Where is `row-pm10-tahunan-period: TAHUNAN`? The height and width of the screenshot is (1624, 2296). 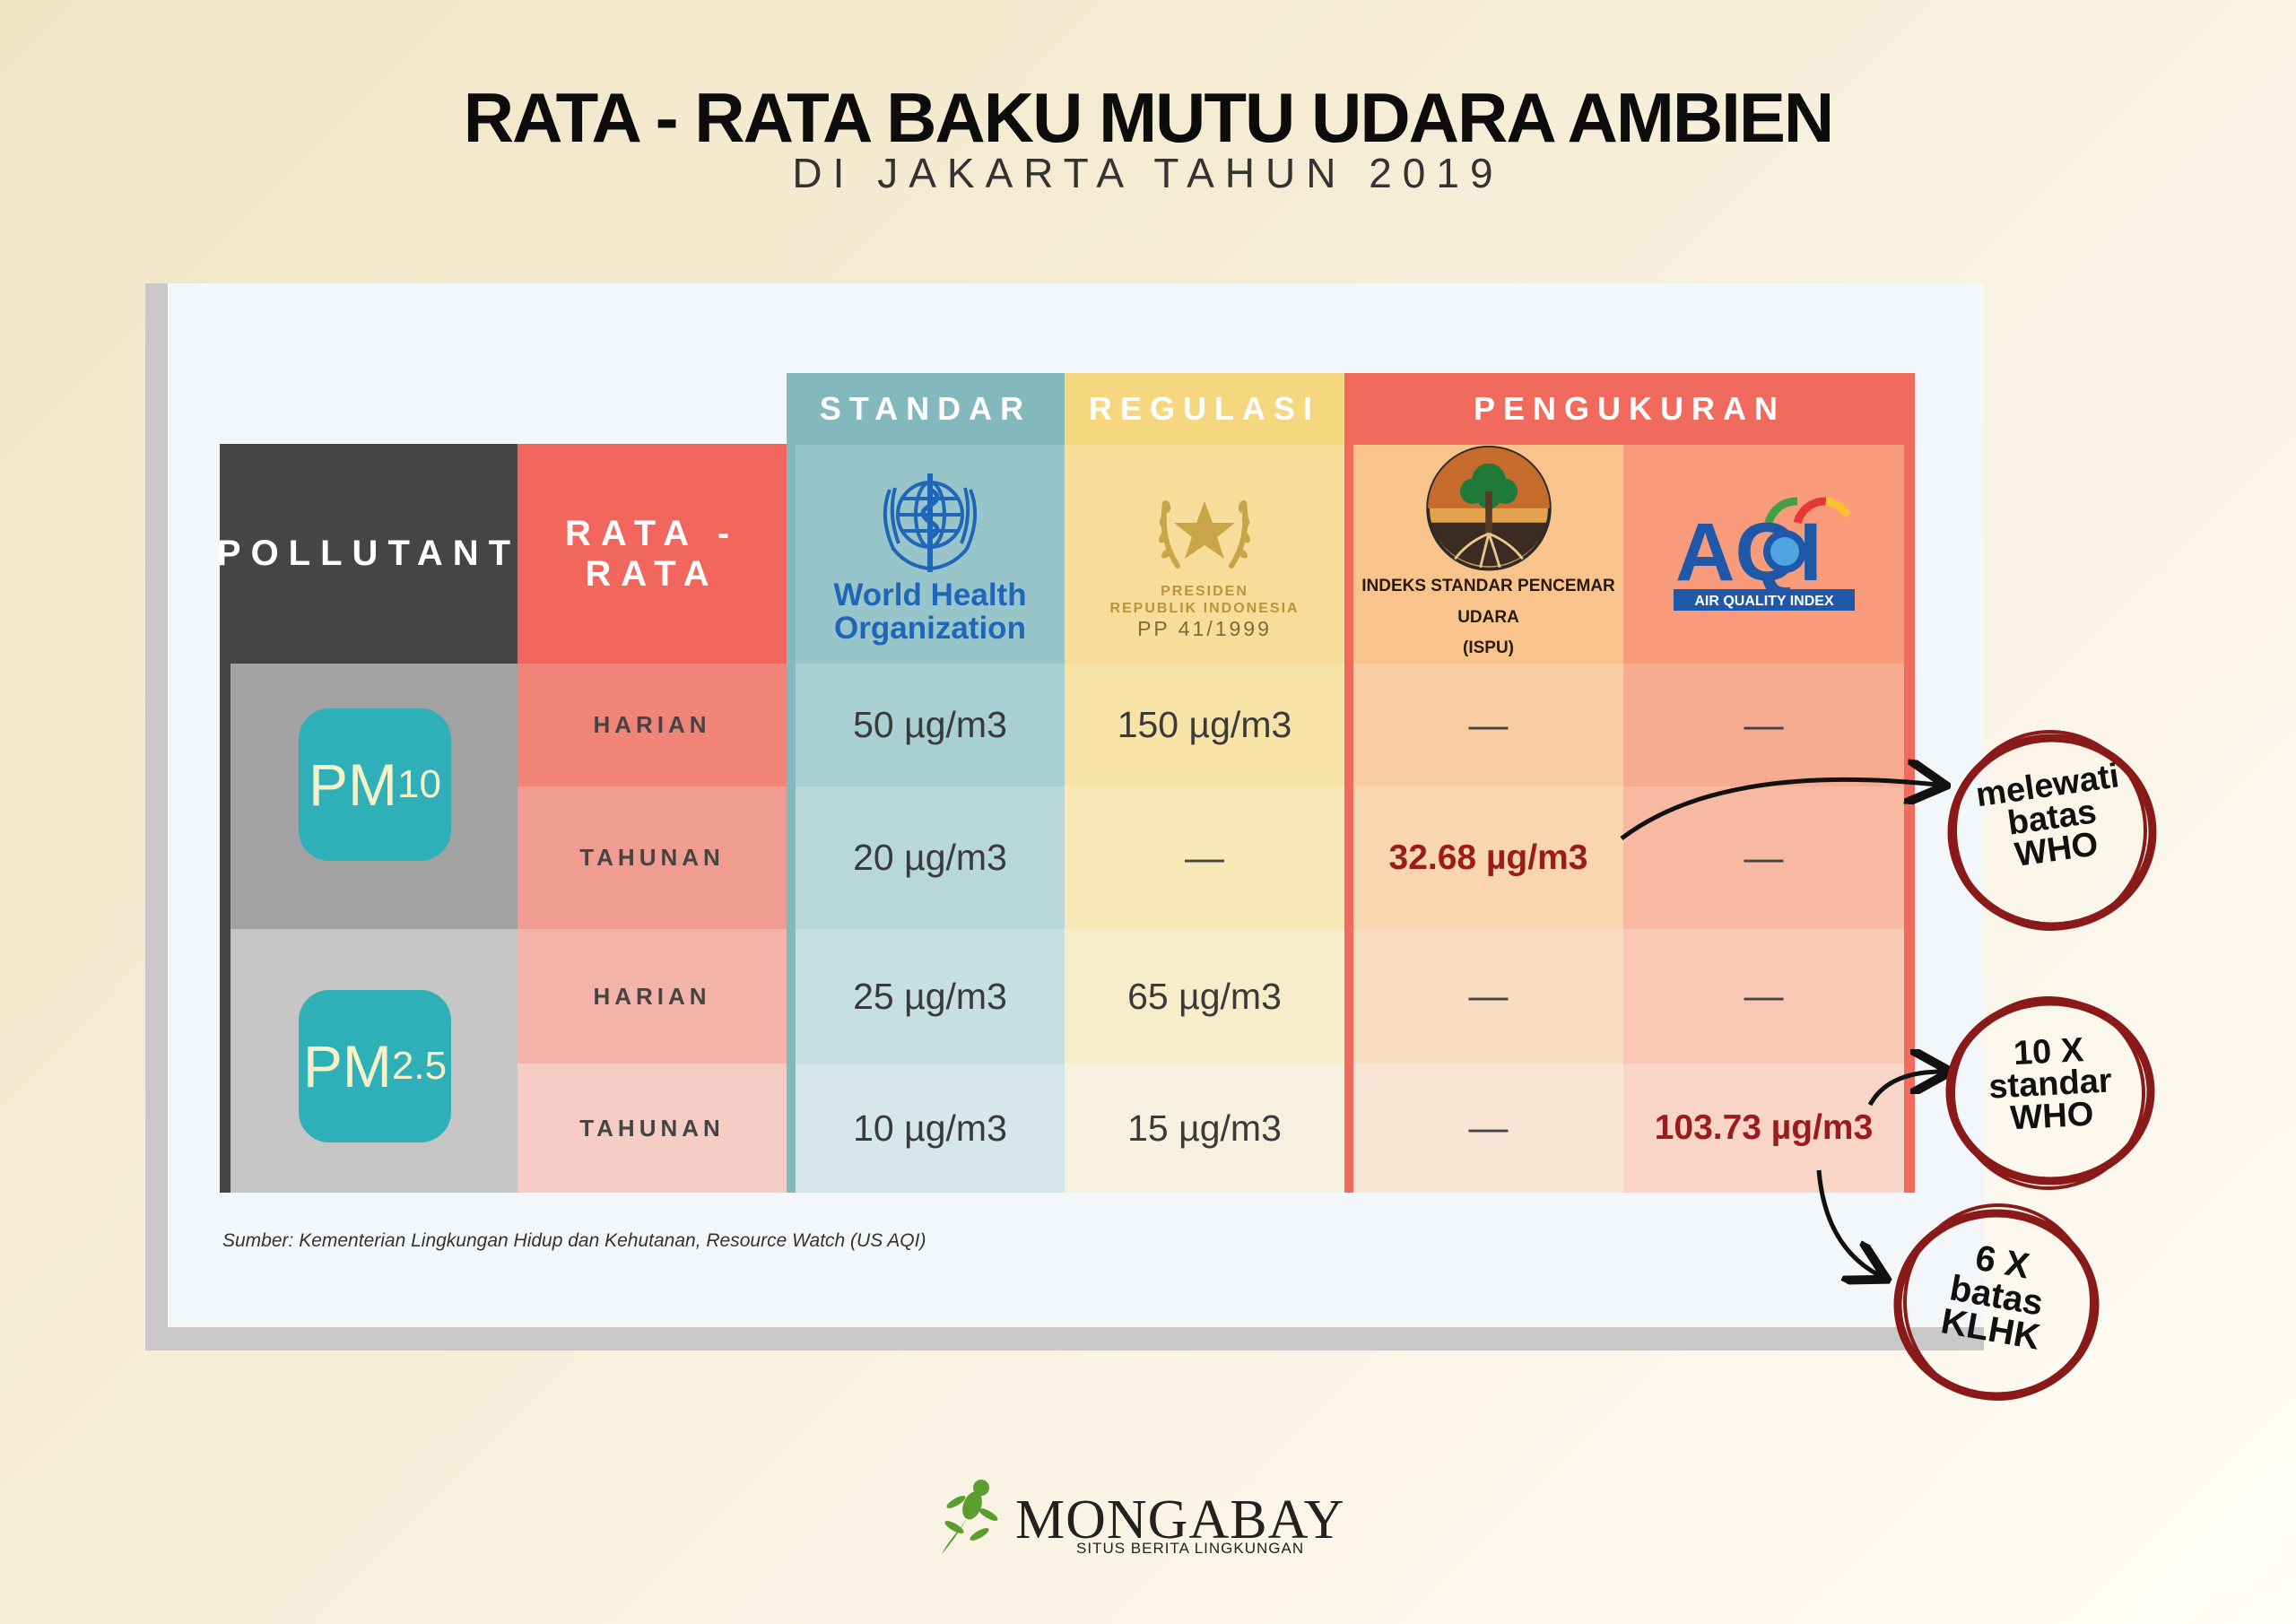 row-pm10-tahunan-period: TAHUNAN is located at coordinates (652, 857).